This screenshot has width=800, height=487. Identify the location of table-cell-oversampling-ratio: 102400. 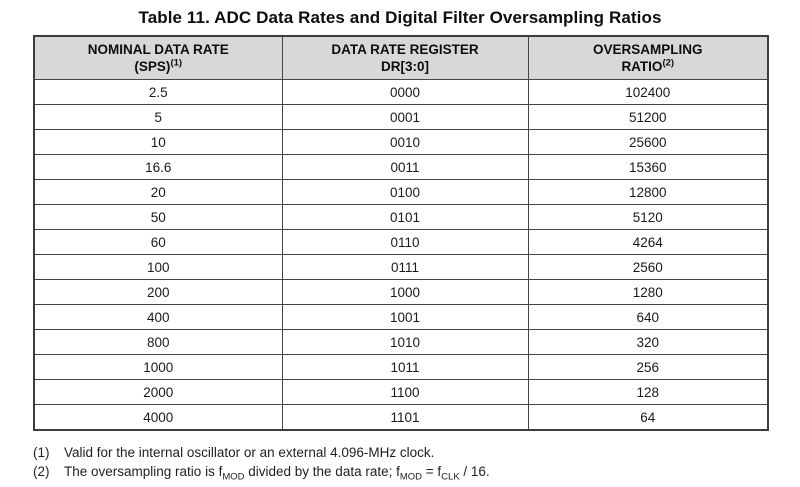
(648, 92).